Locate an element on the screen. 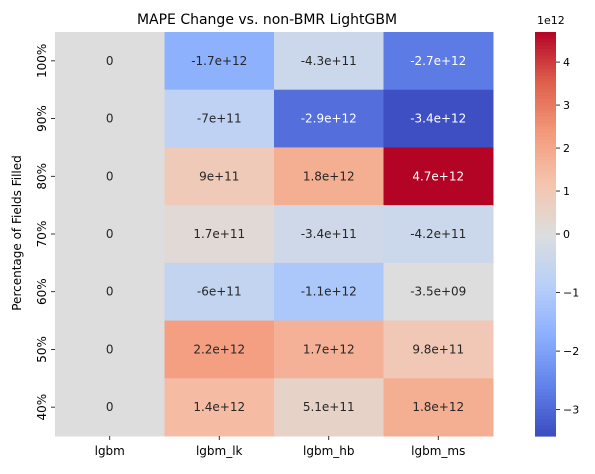  colorbar-offset-label: 1e12 is located at coordinates (551, 20).